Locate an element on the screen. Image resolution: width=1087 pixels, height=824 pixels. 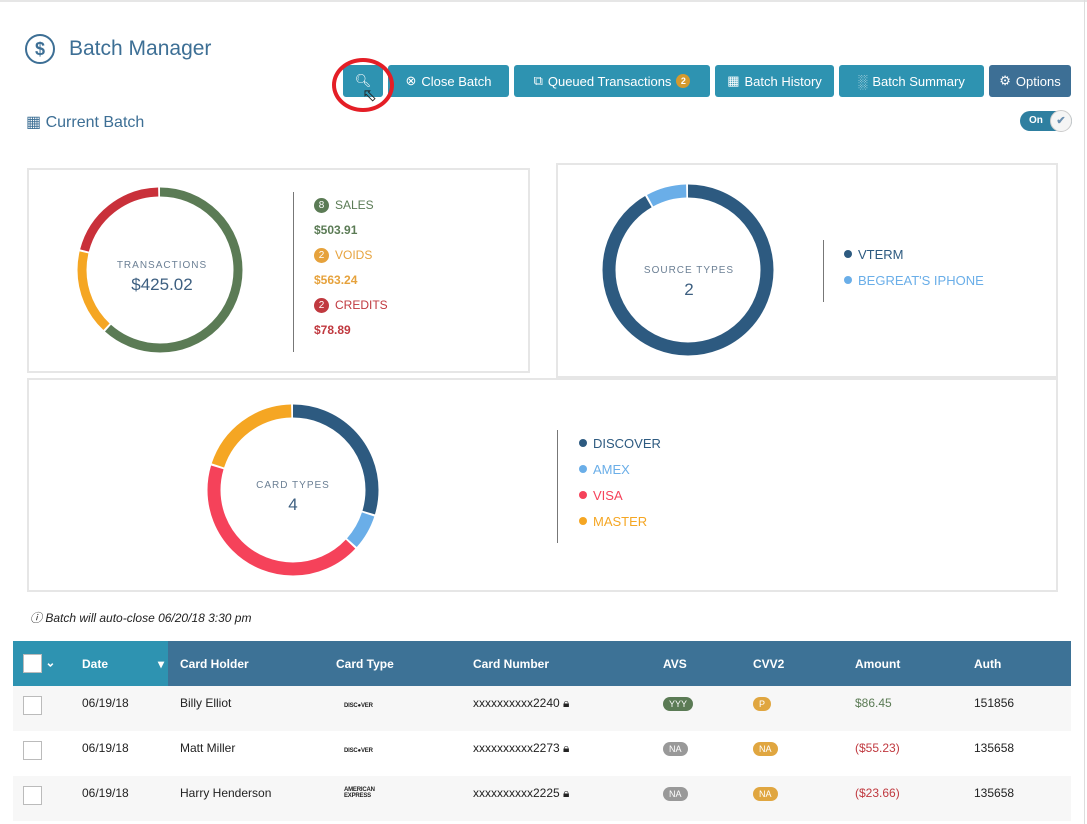
col-amount: Amount is located at coordinates (914, 663).